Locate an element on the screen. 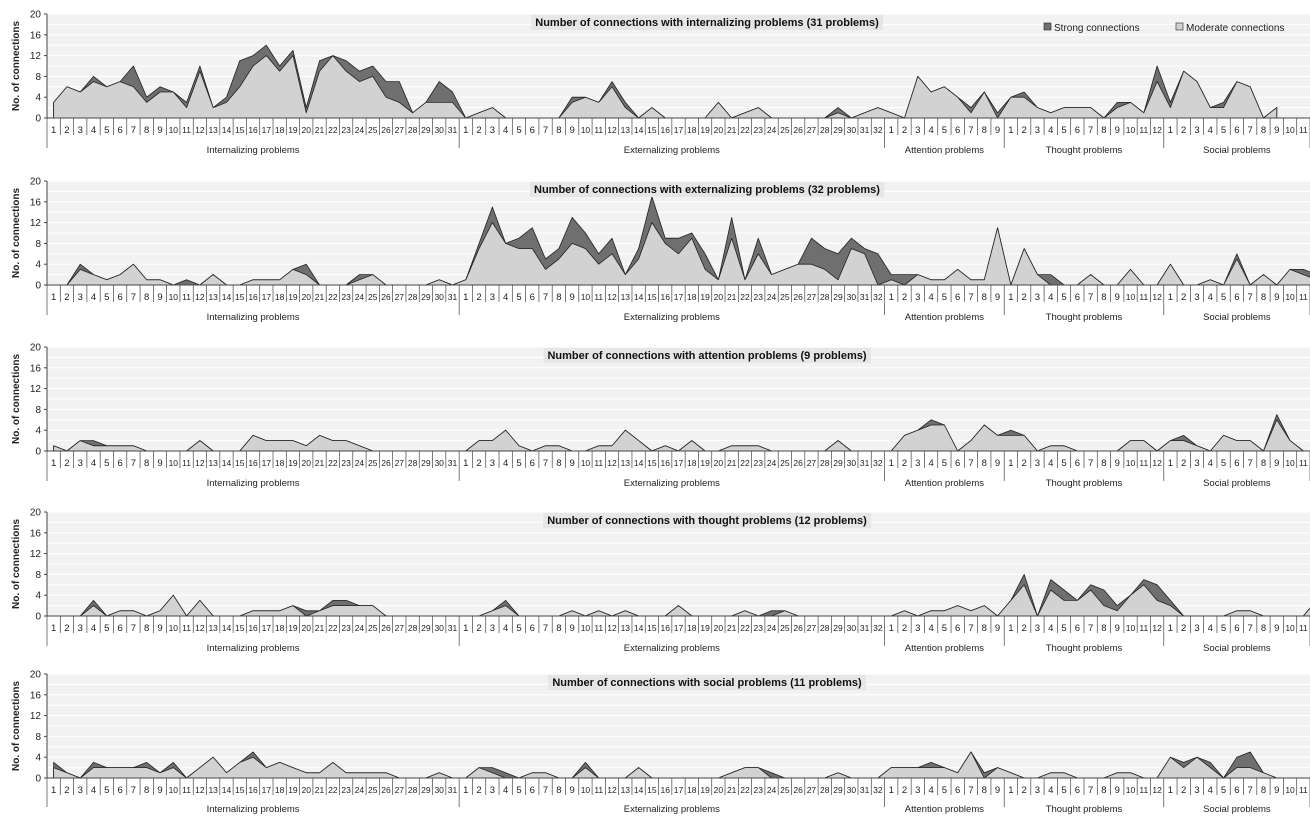 The height and width of the screenshot is (821, 1310). x-tick-label: 19 is located at coordinates (705, 130).